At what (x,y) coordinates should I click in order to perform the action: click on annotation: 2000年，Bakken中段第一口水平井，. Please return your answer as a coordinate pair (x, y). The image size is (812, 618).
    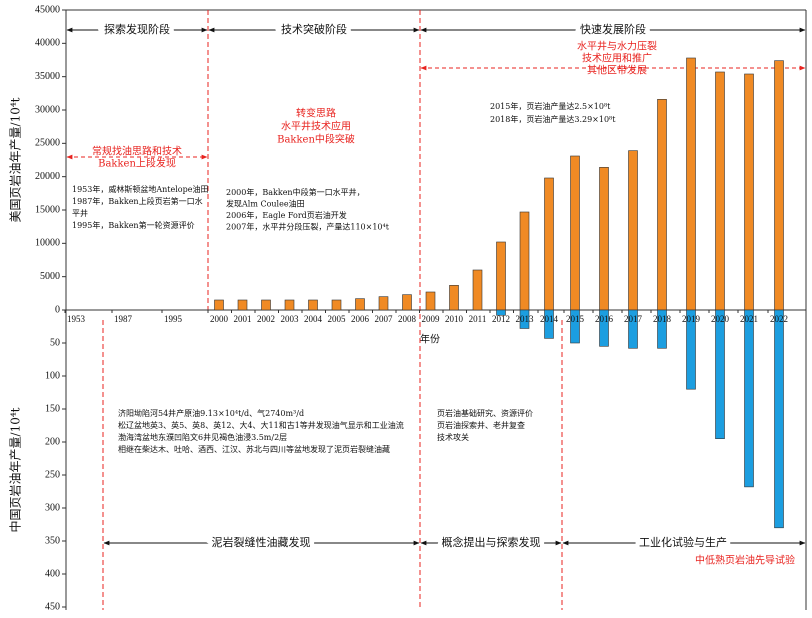
    Looking at the image, I should click on (295, 192).